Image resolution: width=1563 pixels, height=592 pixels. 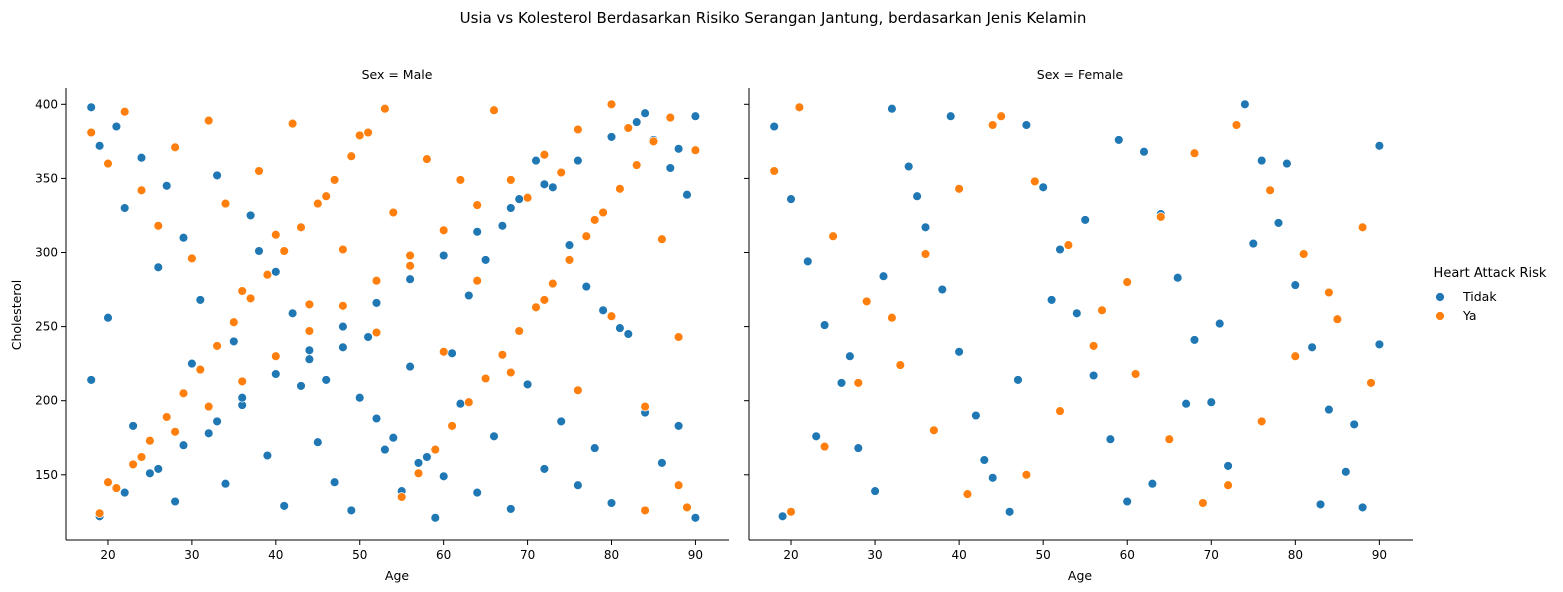 I want to click on x-tick-label-female-60: 60, so click(x=1127, y=555).